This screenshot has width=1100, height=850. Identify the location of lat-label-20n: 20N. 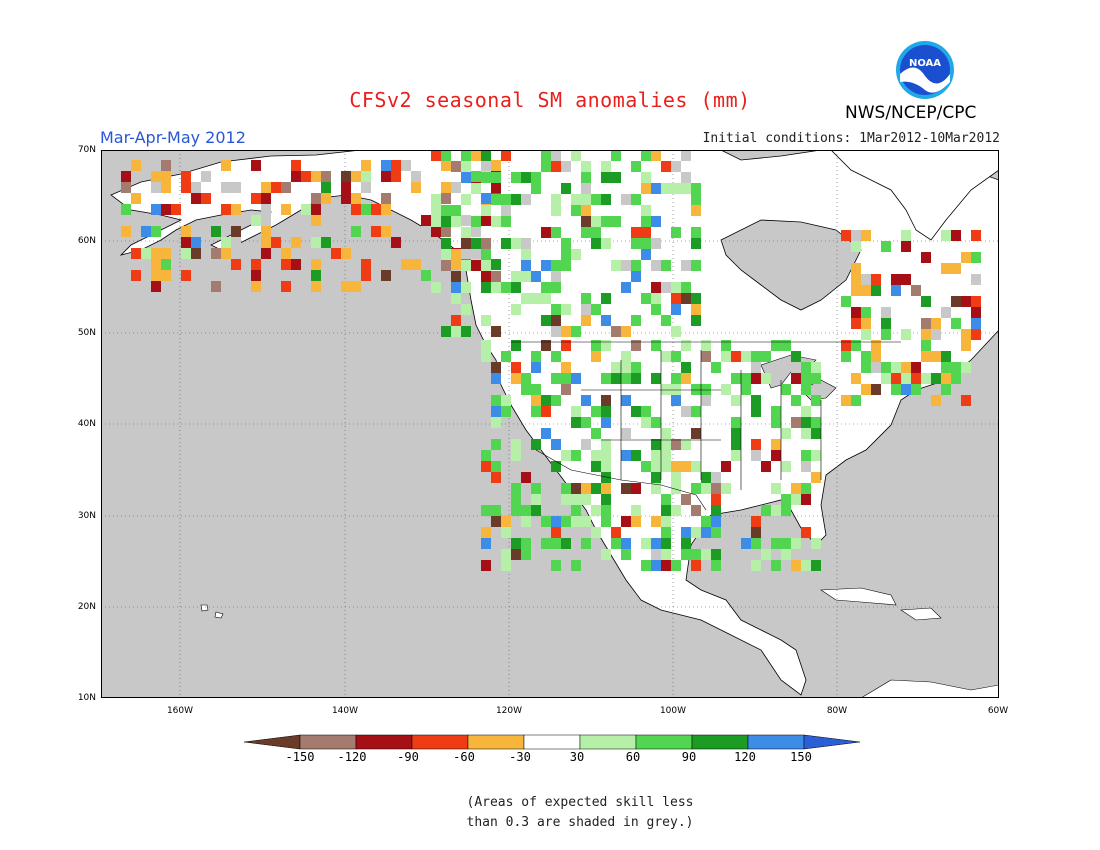
(86, 607).